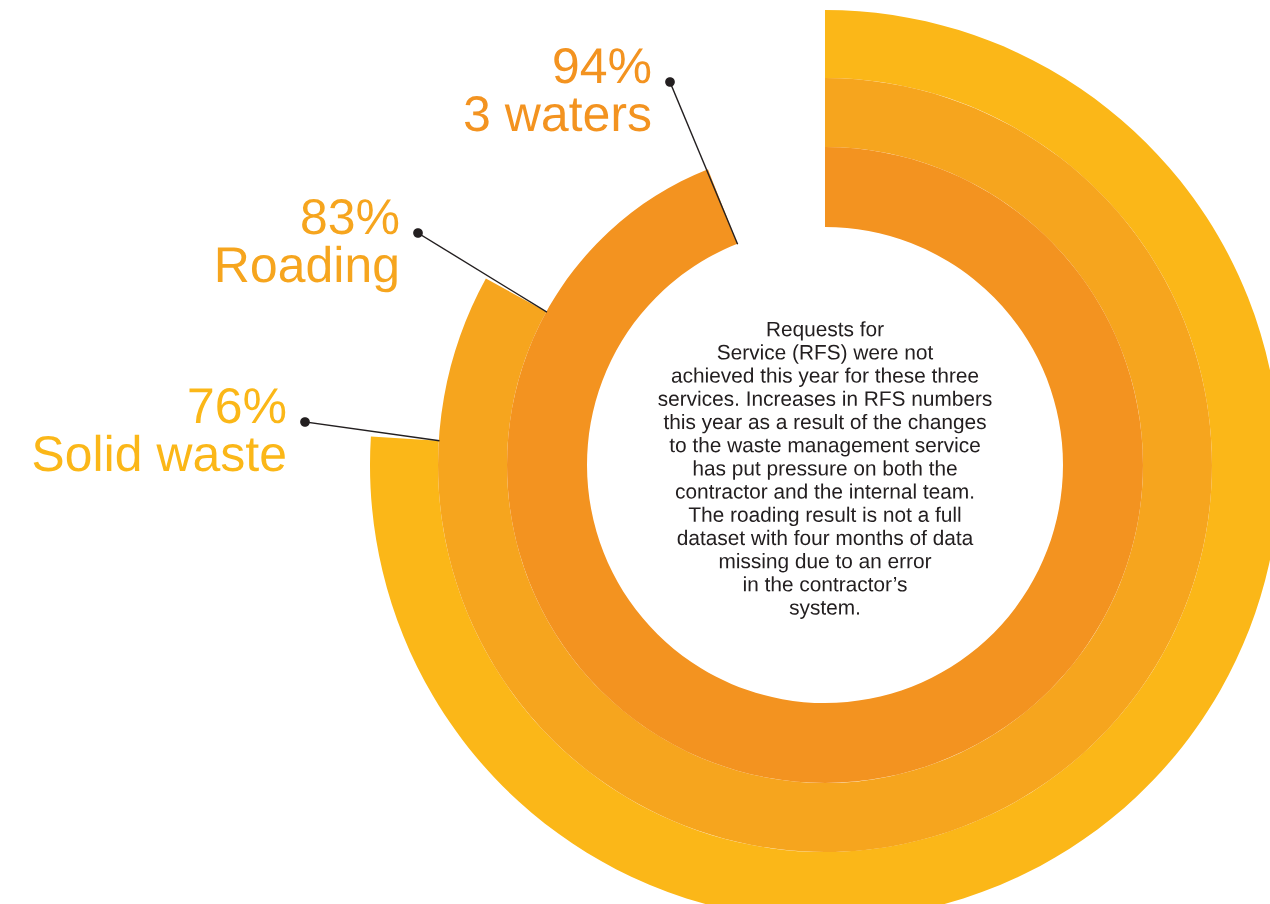  What do you see at coordinates (602, 66) in the screenshot?
I see `data-label: 94%` at bounding box center [602, 66].